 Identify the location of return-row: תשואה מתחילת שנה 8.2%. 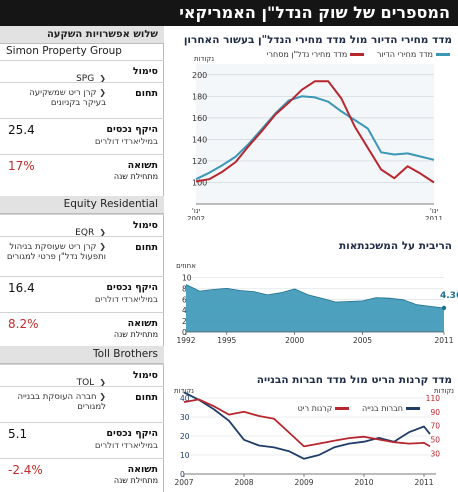
(82, 329).